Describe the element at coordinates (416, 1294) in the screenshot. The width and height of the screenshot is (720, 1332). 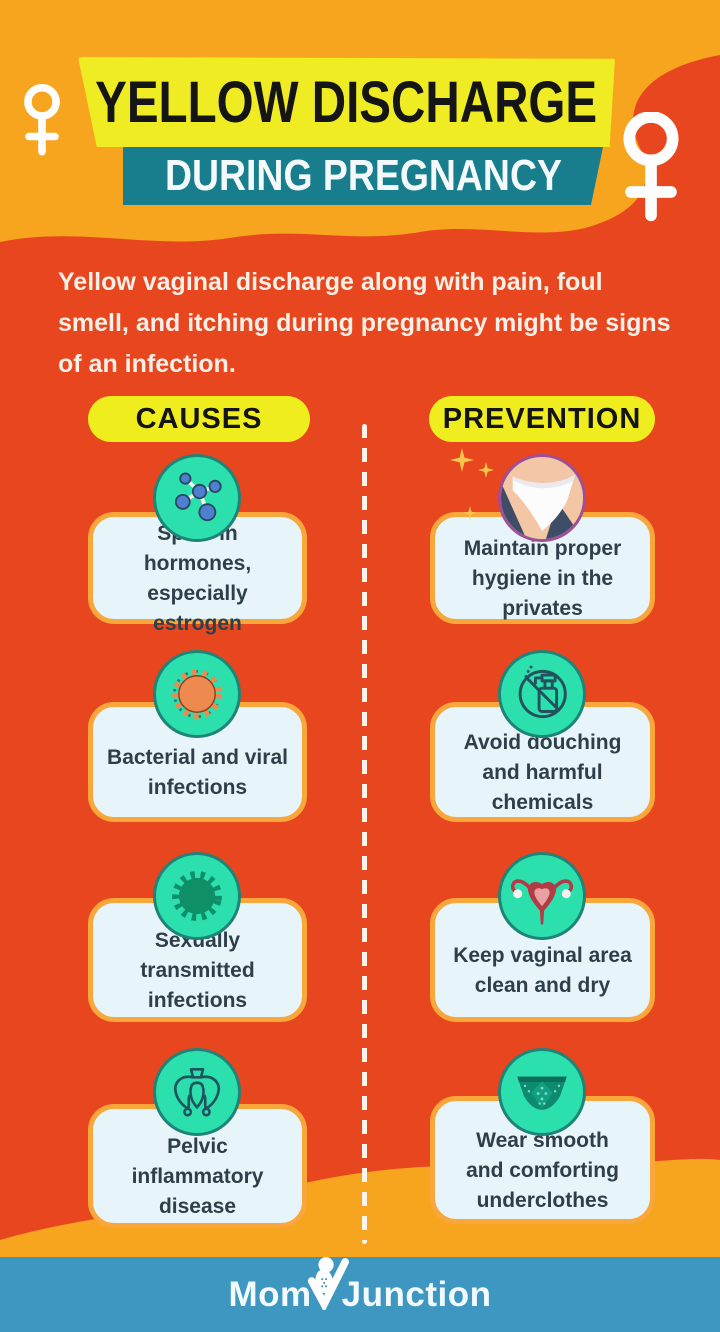
I see `brand-junction: Junction` at that location.